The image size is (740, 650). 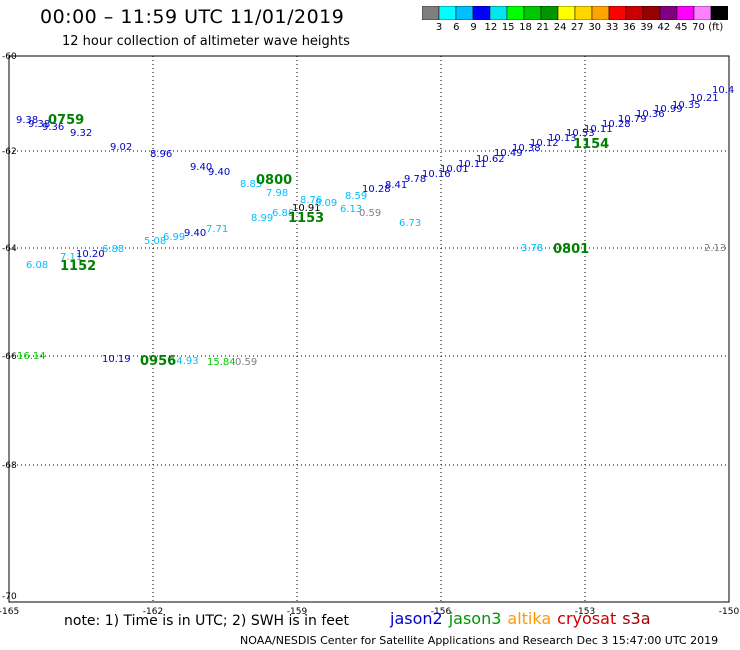 What do you see at coordinates (396, 185) in the screenshot?
I see `wave-height-label: 8.41` at bounding box center [396, 185].